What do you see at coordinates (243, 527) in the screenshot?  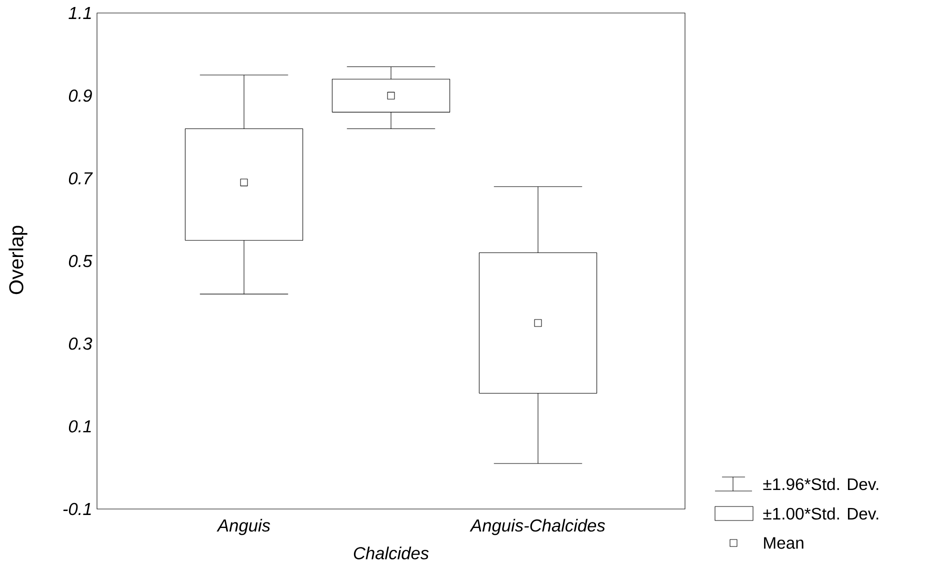 I see `x-tick-label: Anguis` at bounding box center [243, 527].